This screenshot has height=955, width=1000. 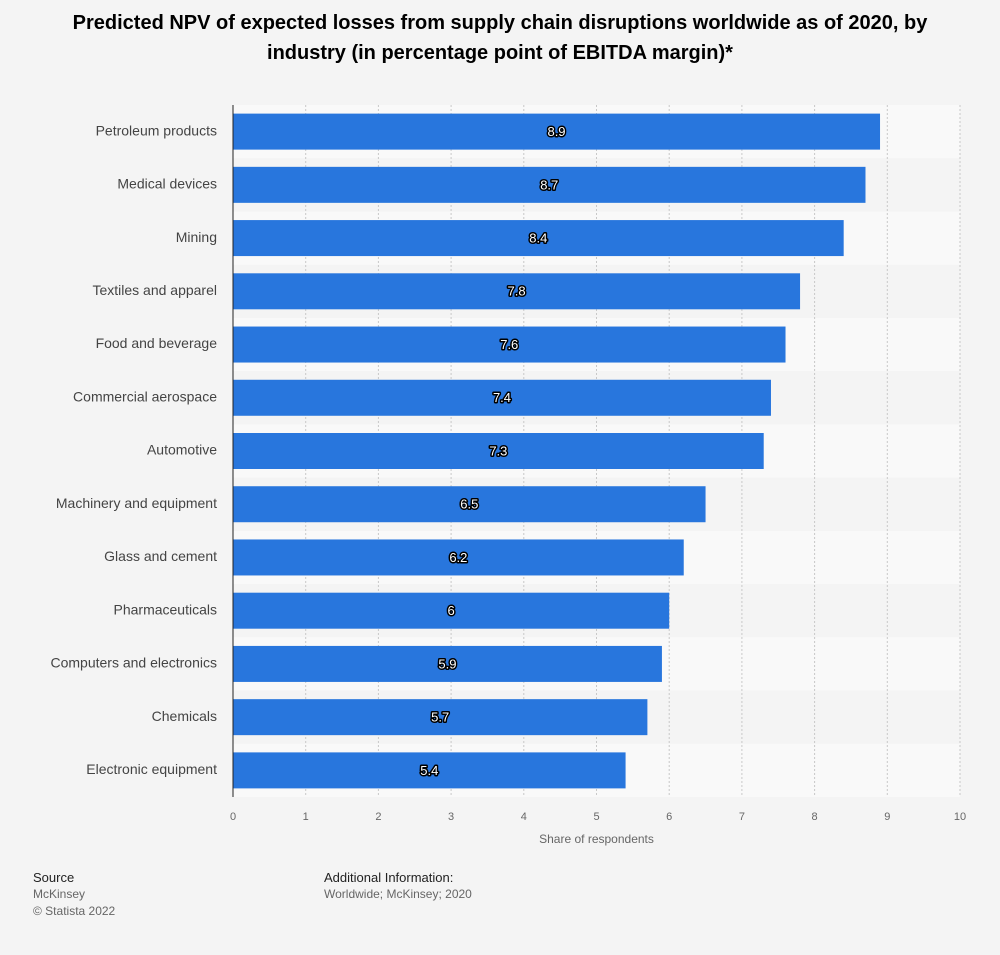 What do you see at coordinates (184, 716) in the screenshot?
I see `y-tick-label: Chemicals` at bounding box center [184, 716].